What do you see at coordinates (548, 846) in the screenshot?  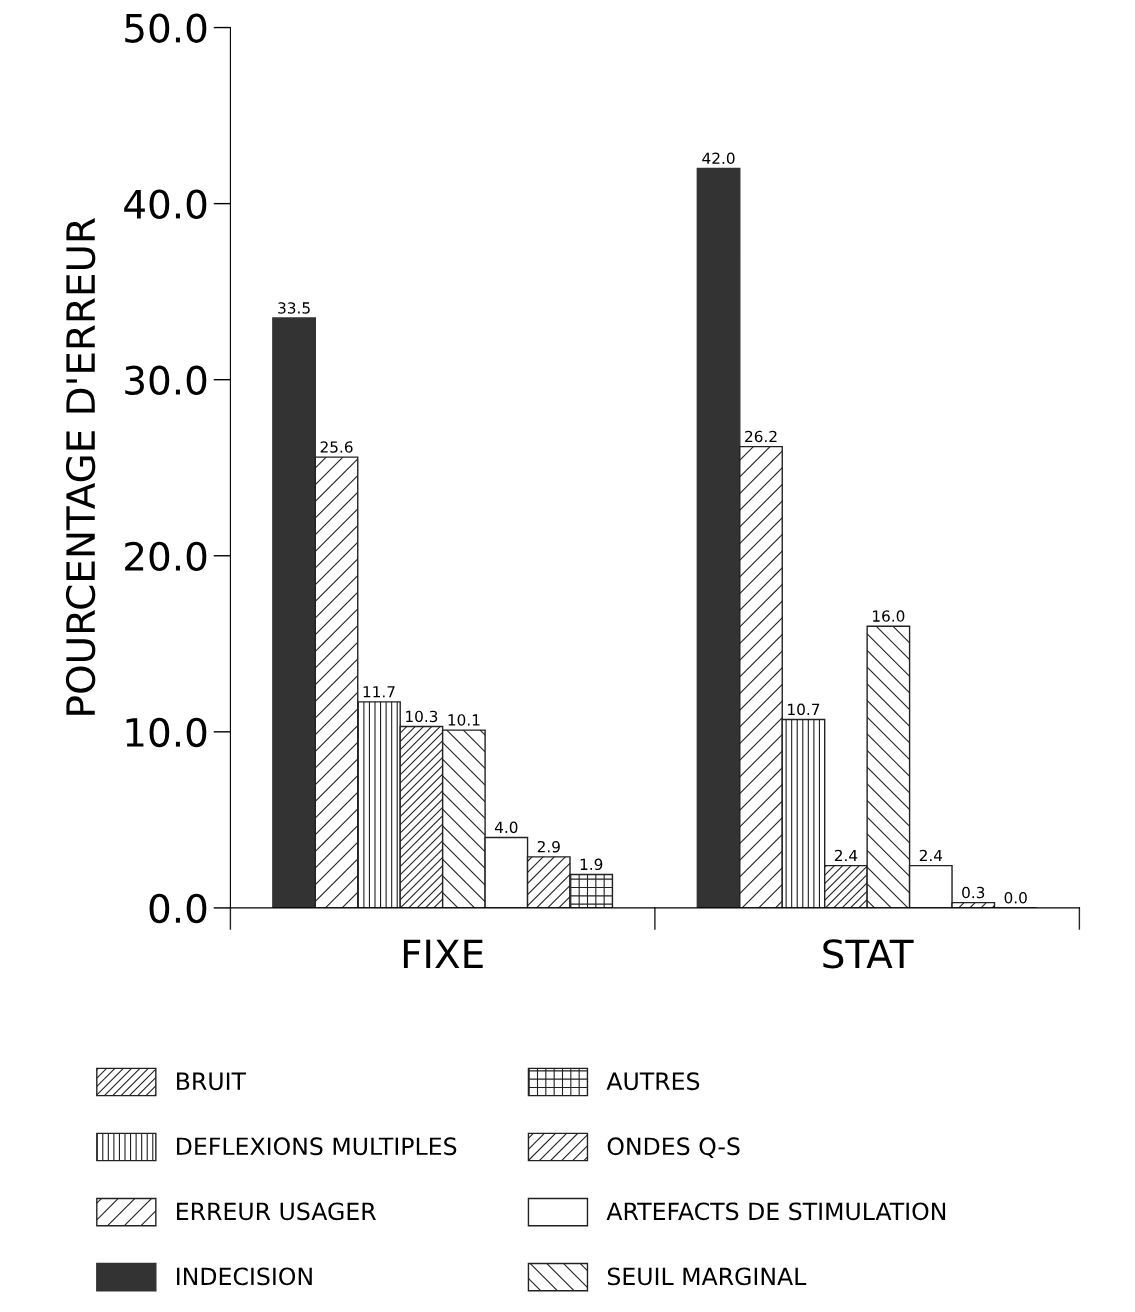 I see `data-label: 2.9` at bounding box center [548, 846].